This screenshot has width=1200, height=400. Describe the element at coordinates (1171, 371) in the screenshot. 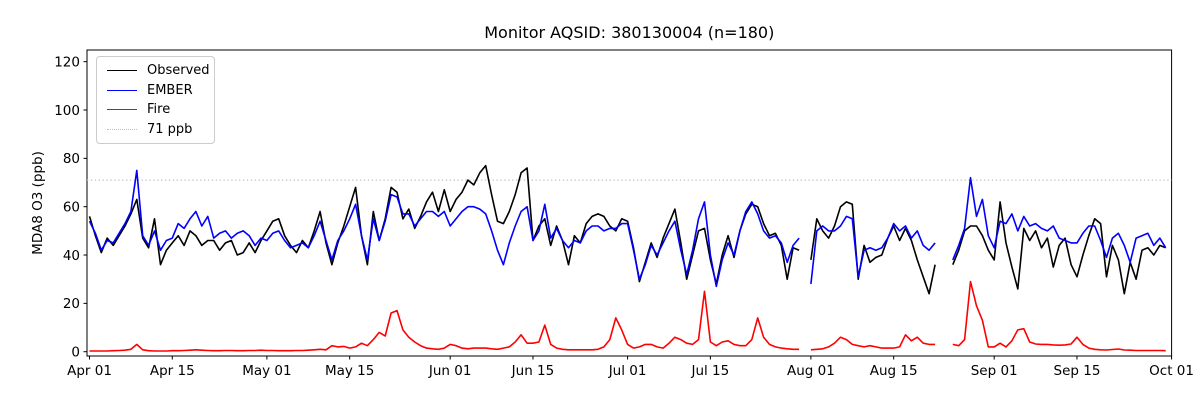

I see `x-tick-label: Oct 01` at that location.